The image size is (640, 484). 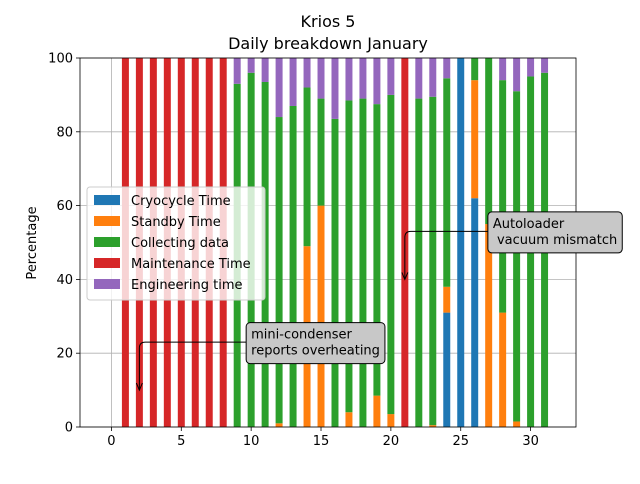 I want to click on annotation-label: Autoloader vacuum mismatch, so click(x=555, y=232).